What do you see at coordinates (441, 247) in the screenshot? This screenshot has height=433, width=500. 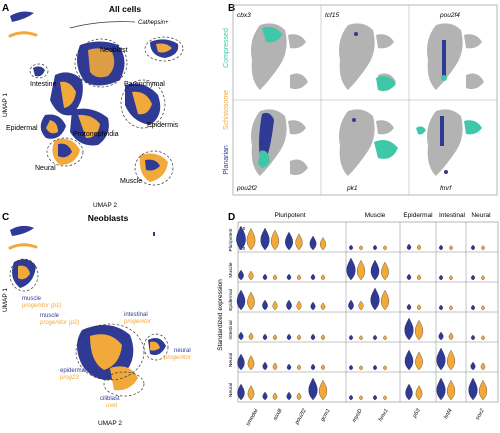 I see `violin-blue-r0-c7` at bounding box center [441, 247].